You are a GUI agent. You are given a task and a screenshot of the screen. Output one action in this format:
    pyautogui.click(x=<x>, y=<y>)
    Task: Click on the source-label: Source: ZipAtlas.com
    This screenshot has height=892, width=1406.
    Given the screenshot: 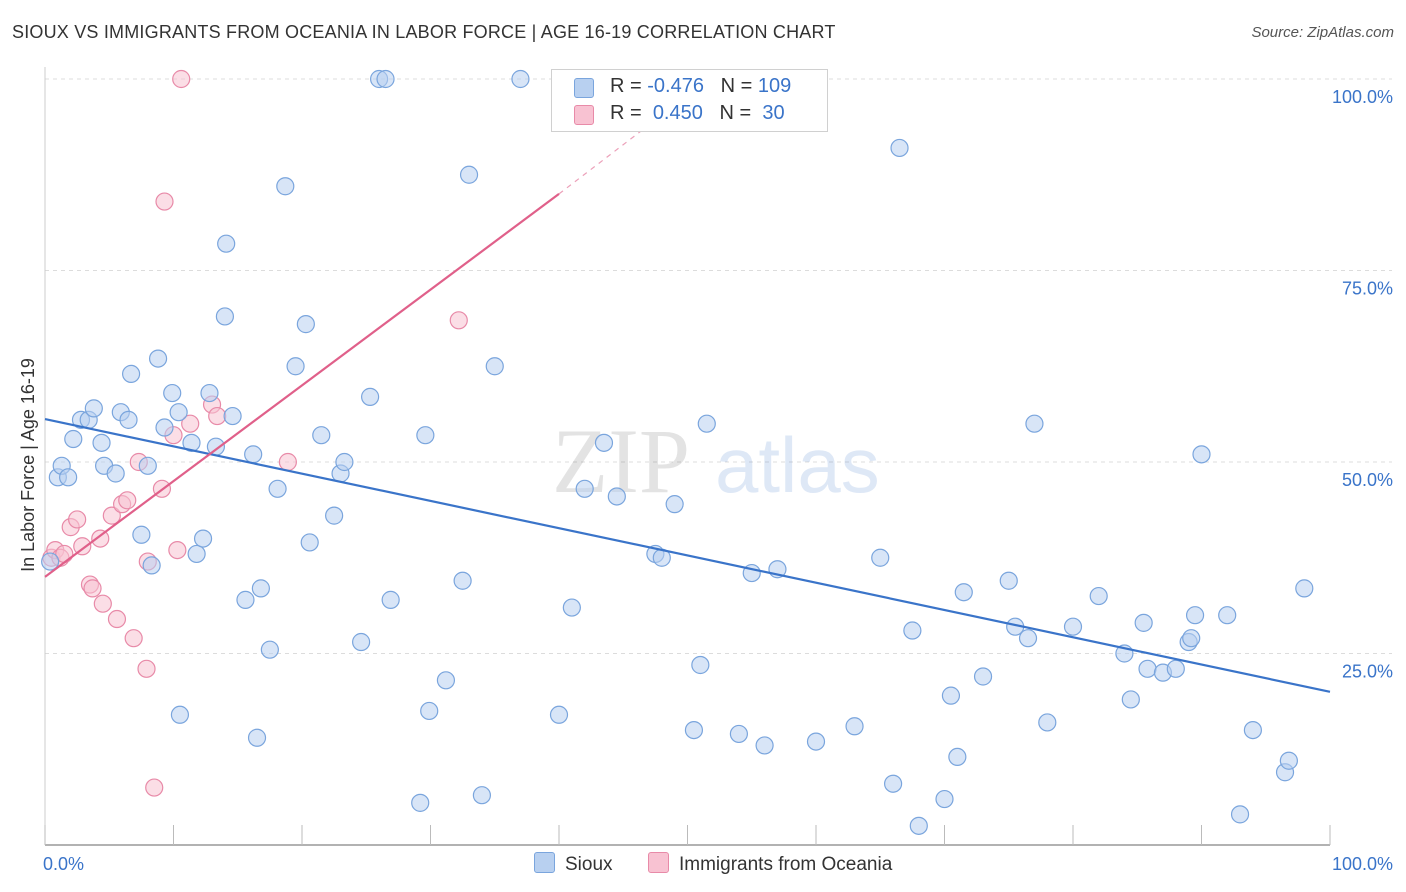 What is the action you would take?
    pyautogui.click(x=1322, y=32)
    